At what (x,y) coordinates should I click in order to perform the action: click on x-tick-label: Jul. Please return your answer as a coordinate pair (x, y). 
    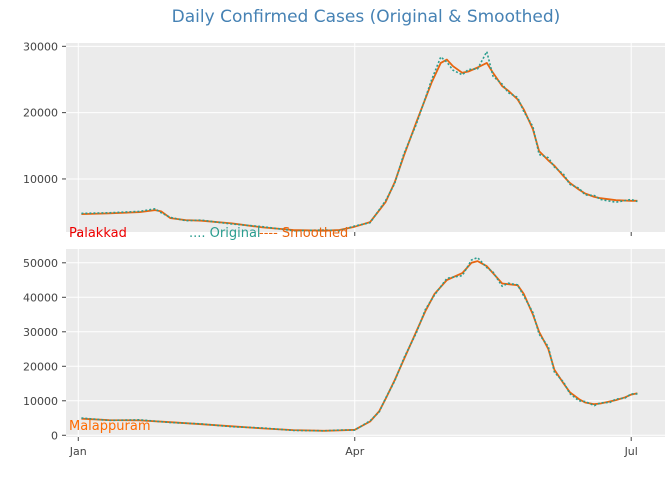
    Looking at the image, I should click on (631, 451).